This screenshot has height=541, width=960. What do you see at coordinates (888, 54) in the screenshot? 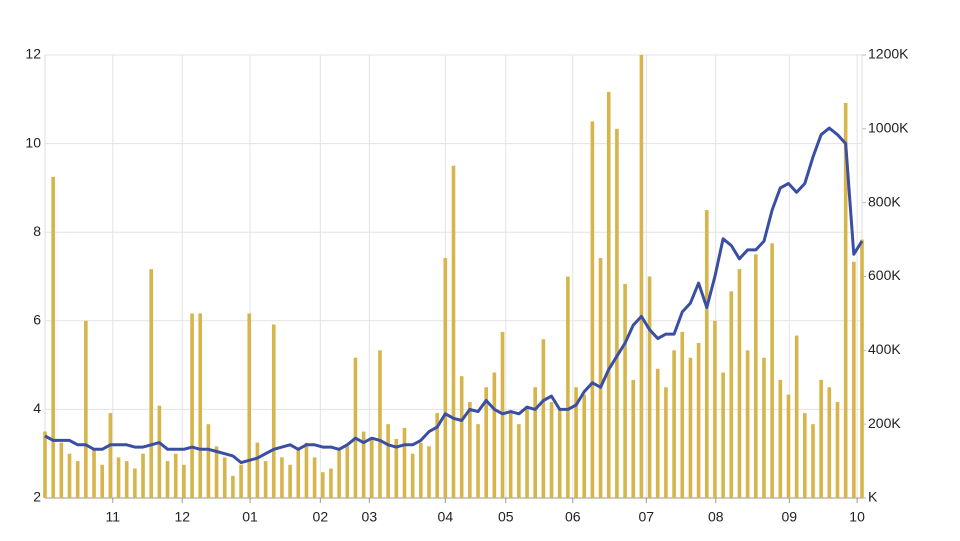
I see `y2-tick-label: 1200K` at bounding box center [888, 54].